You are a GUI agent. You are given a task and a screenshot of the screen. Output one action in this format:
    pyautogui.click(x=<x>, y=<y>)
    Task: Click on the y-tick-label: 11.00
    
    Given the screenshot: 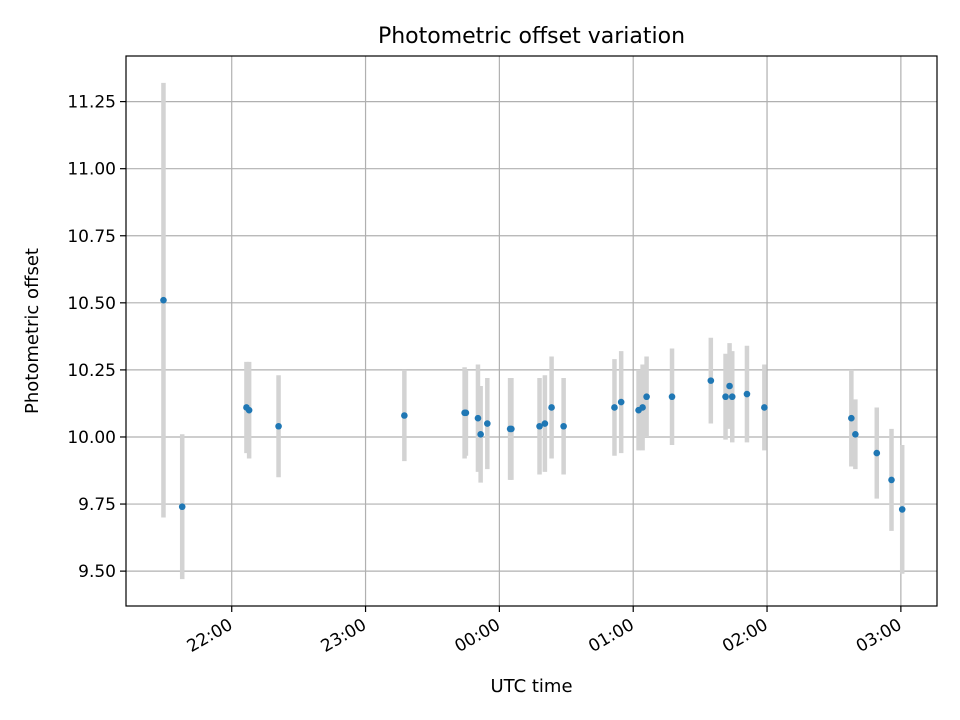 What is the action you would take?
    pyautogui.click(x=91, y=170)
    